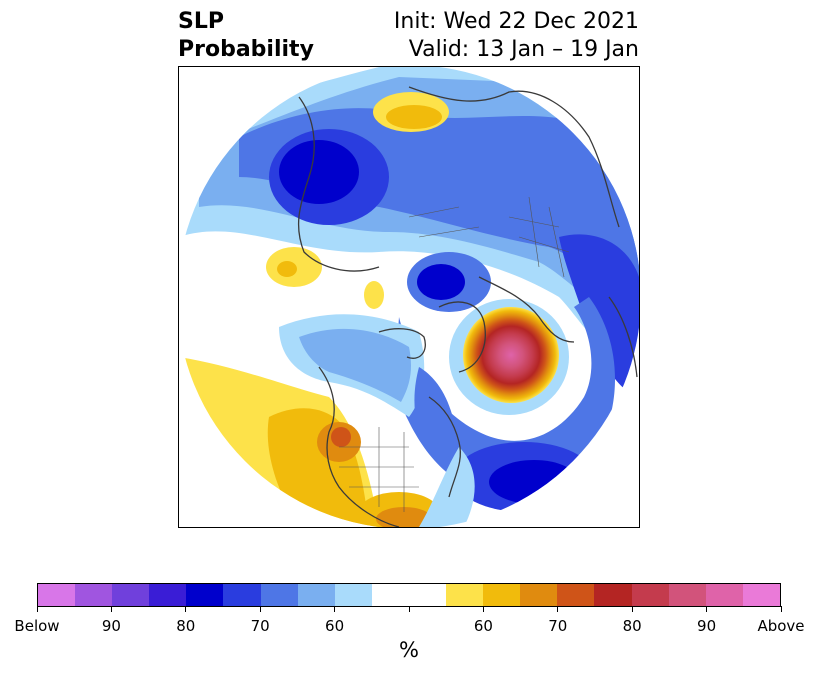  What do you see at coordinates (246, 36) in the screenshot?
I see `chart-title-block: SLP Probability` at bounding box center [246, 36].